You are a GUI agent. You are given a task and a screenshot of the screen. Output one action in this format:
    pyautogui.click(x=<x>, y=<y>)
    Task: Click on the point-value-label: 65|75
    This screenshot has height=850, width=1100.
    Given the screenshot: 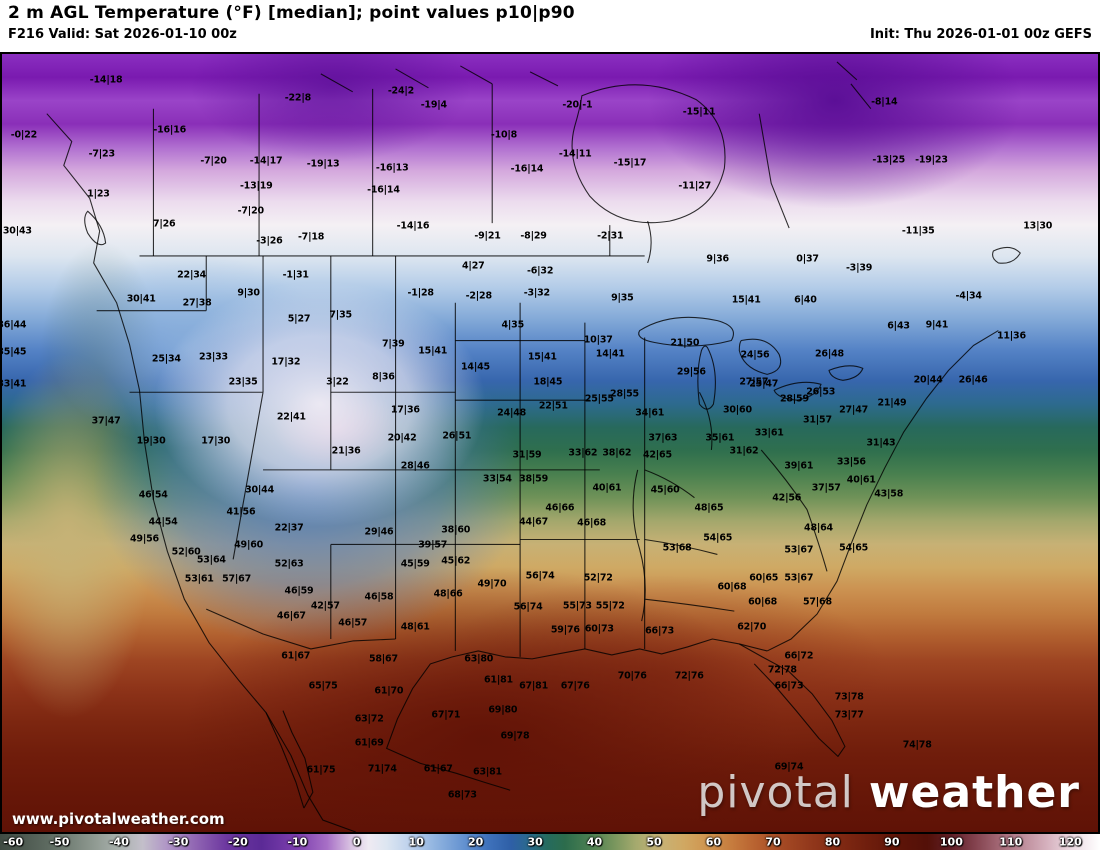 What is the action you would take?
    pyautogui.click(x=323, y=686)
    